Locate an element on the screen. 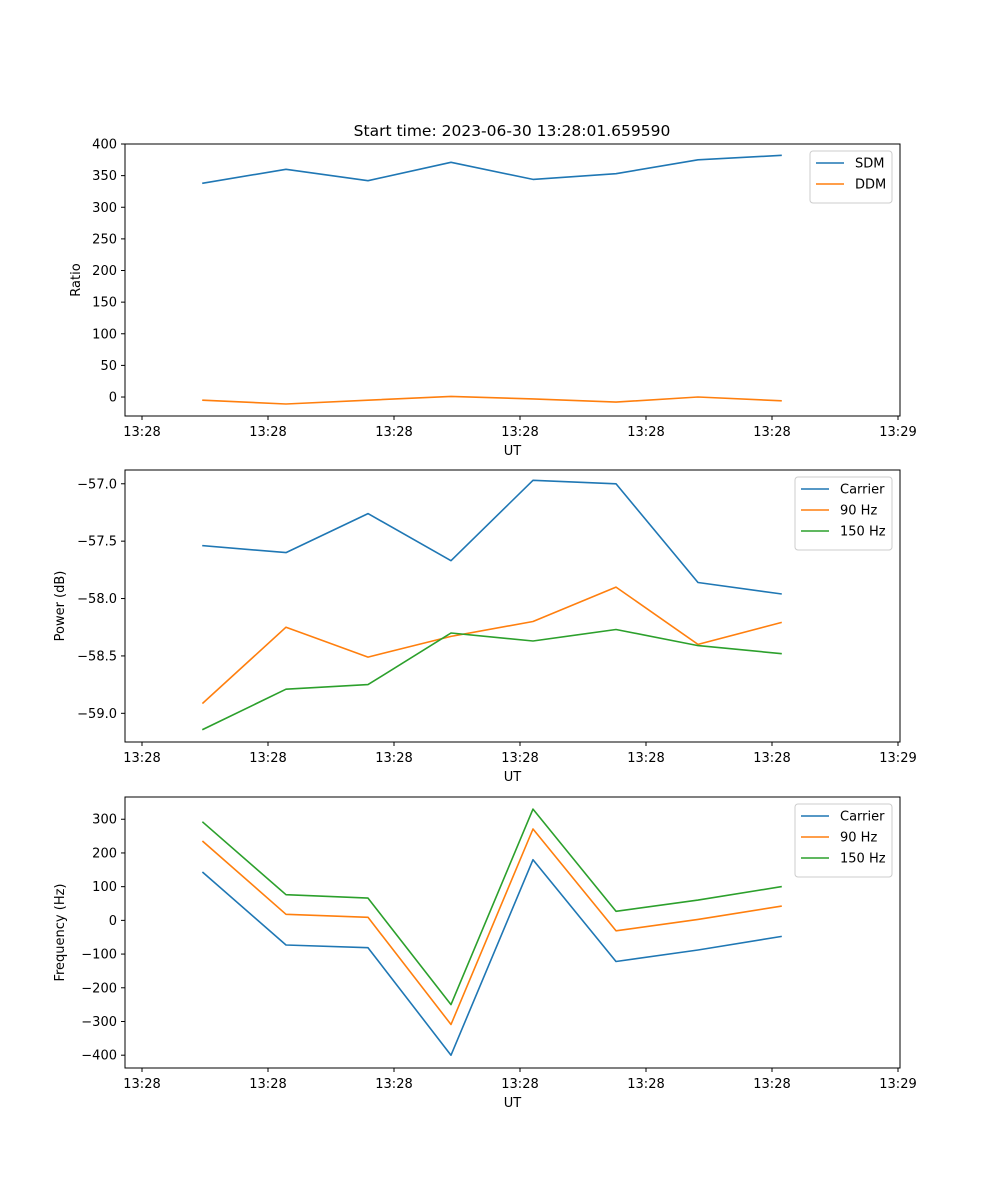 This screenshot has height=1200, width=1000. y-tick-label: −300 is located at coordinates (99, 1022).